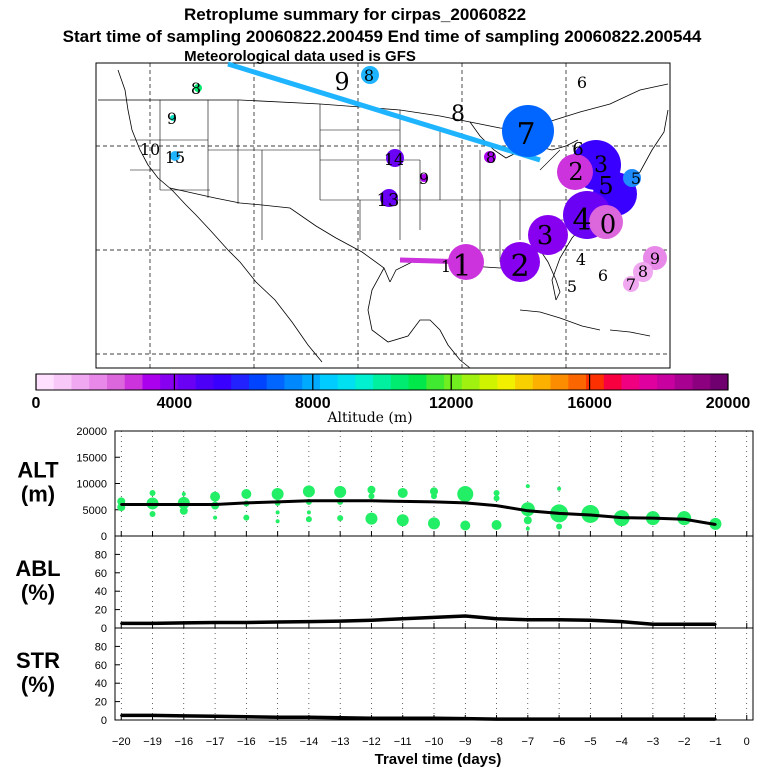 The image size is (768, 768). What do you see at coordinates (388, 200) in the screenshot?
I see `plume-day-label: 13` at bounding box center [388, 200].